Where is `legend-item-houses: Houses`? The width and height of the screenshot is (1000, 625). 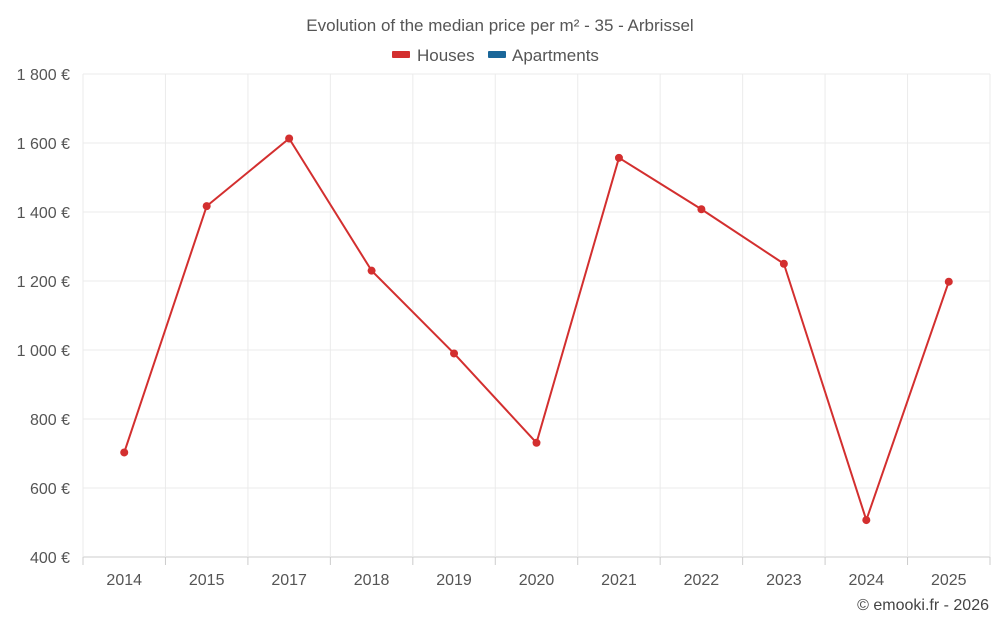
legend-item-houses: Houses is located at coordinates (433, 55).